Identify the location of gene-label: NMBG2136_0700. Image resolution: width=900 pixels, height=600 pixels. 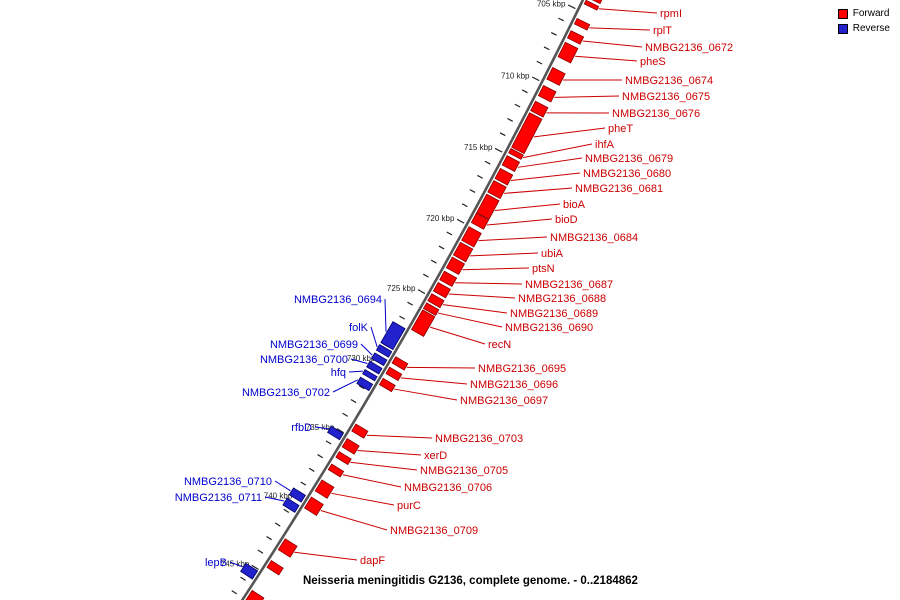
(304, 360).